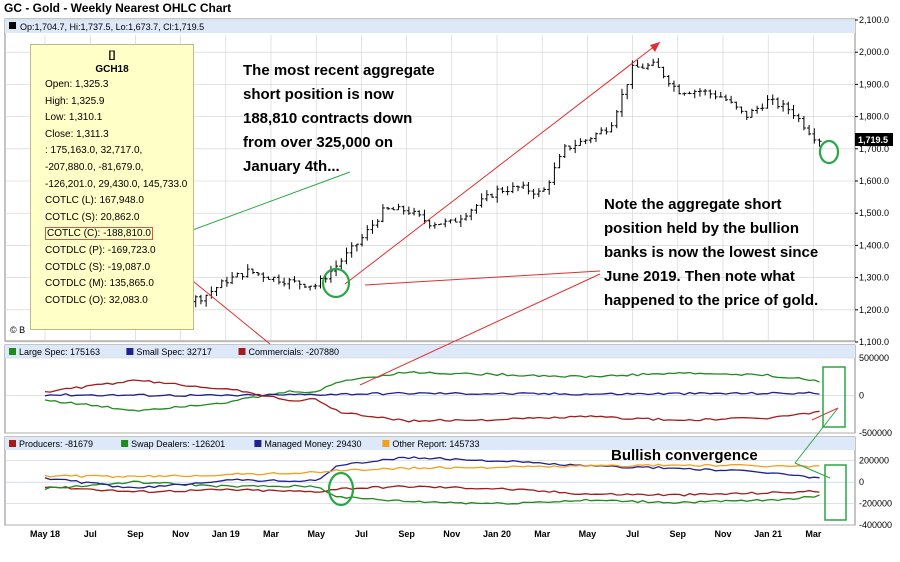  I want to click on y-tick-label: 0, so click(861, 482).